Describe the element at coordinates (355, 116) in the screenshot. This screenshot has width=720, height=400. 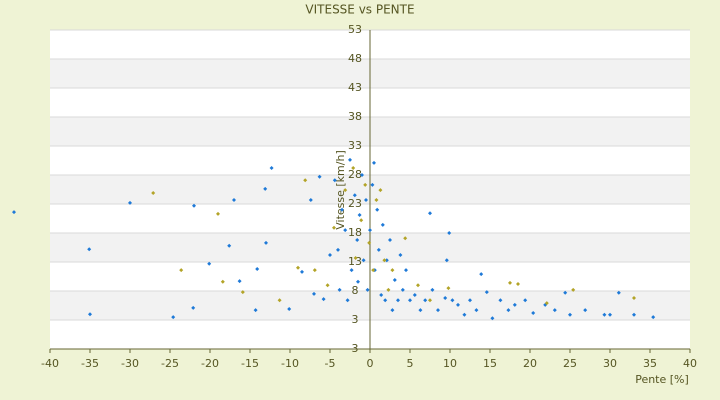
I see `y-tick-label: 38` at that location.